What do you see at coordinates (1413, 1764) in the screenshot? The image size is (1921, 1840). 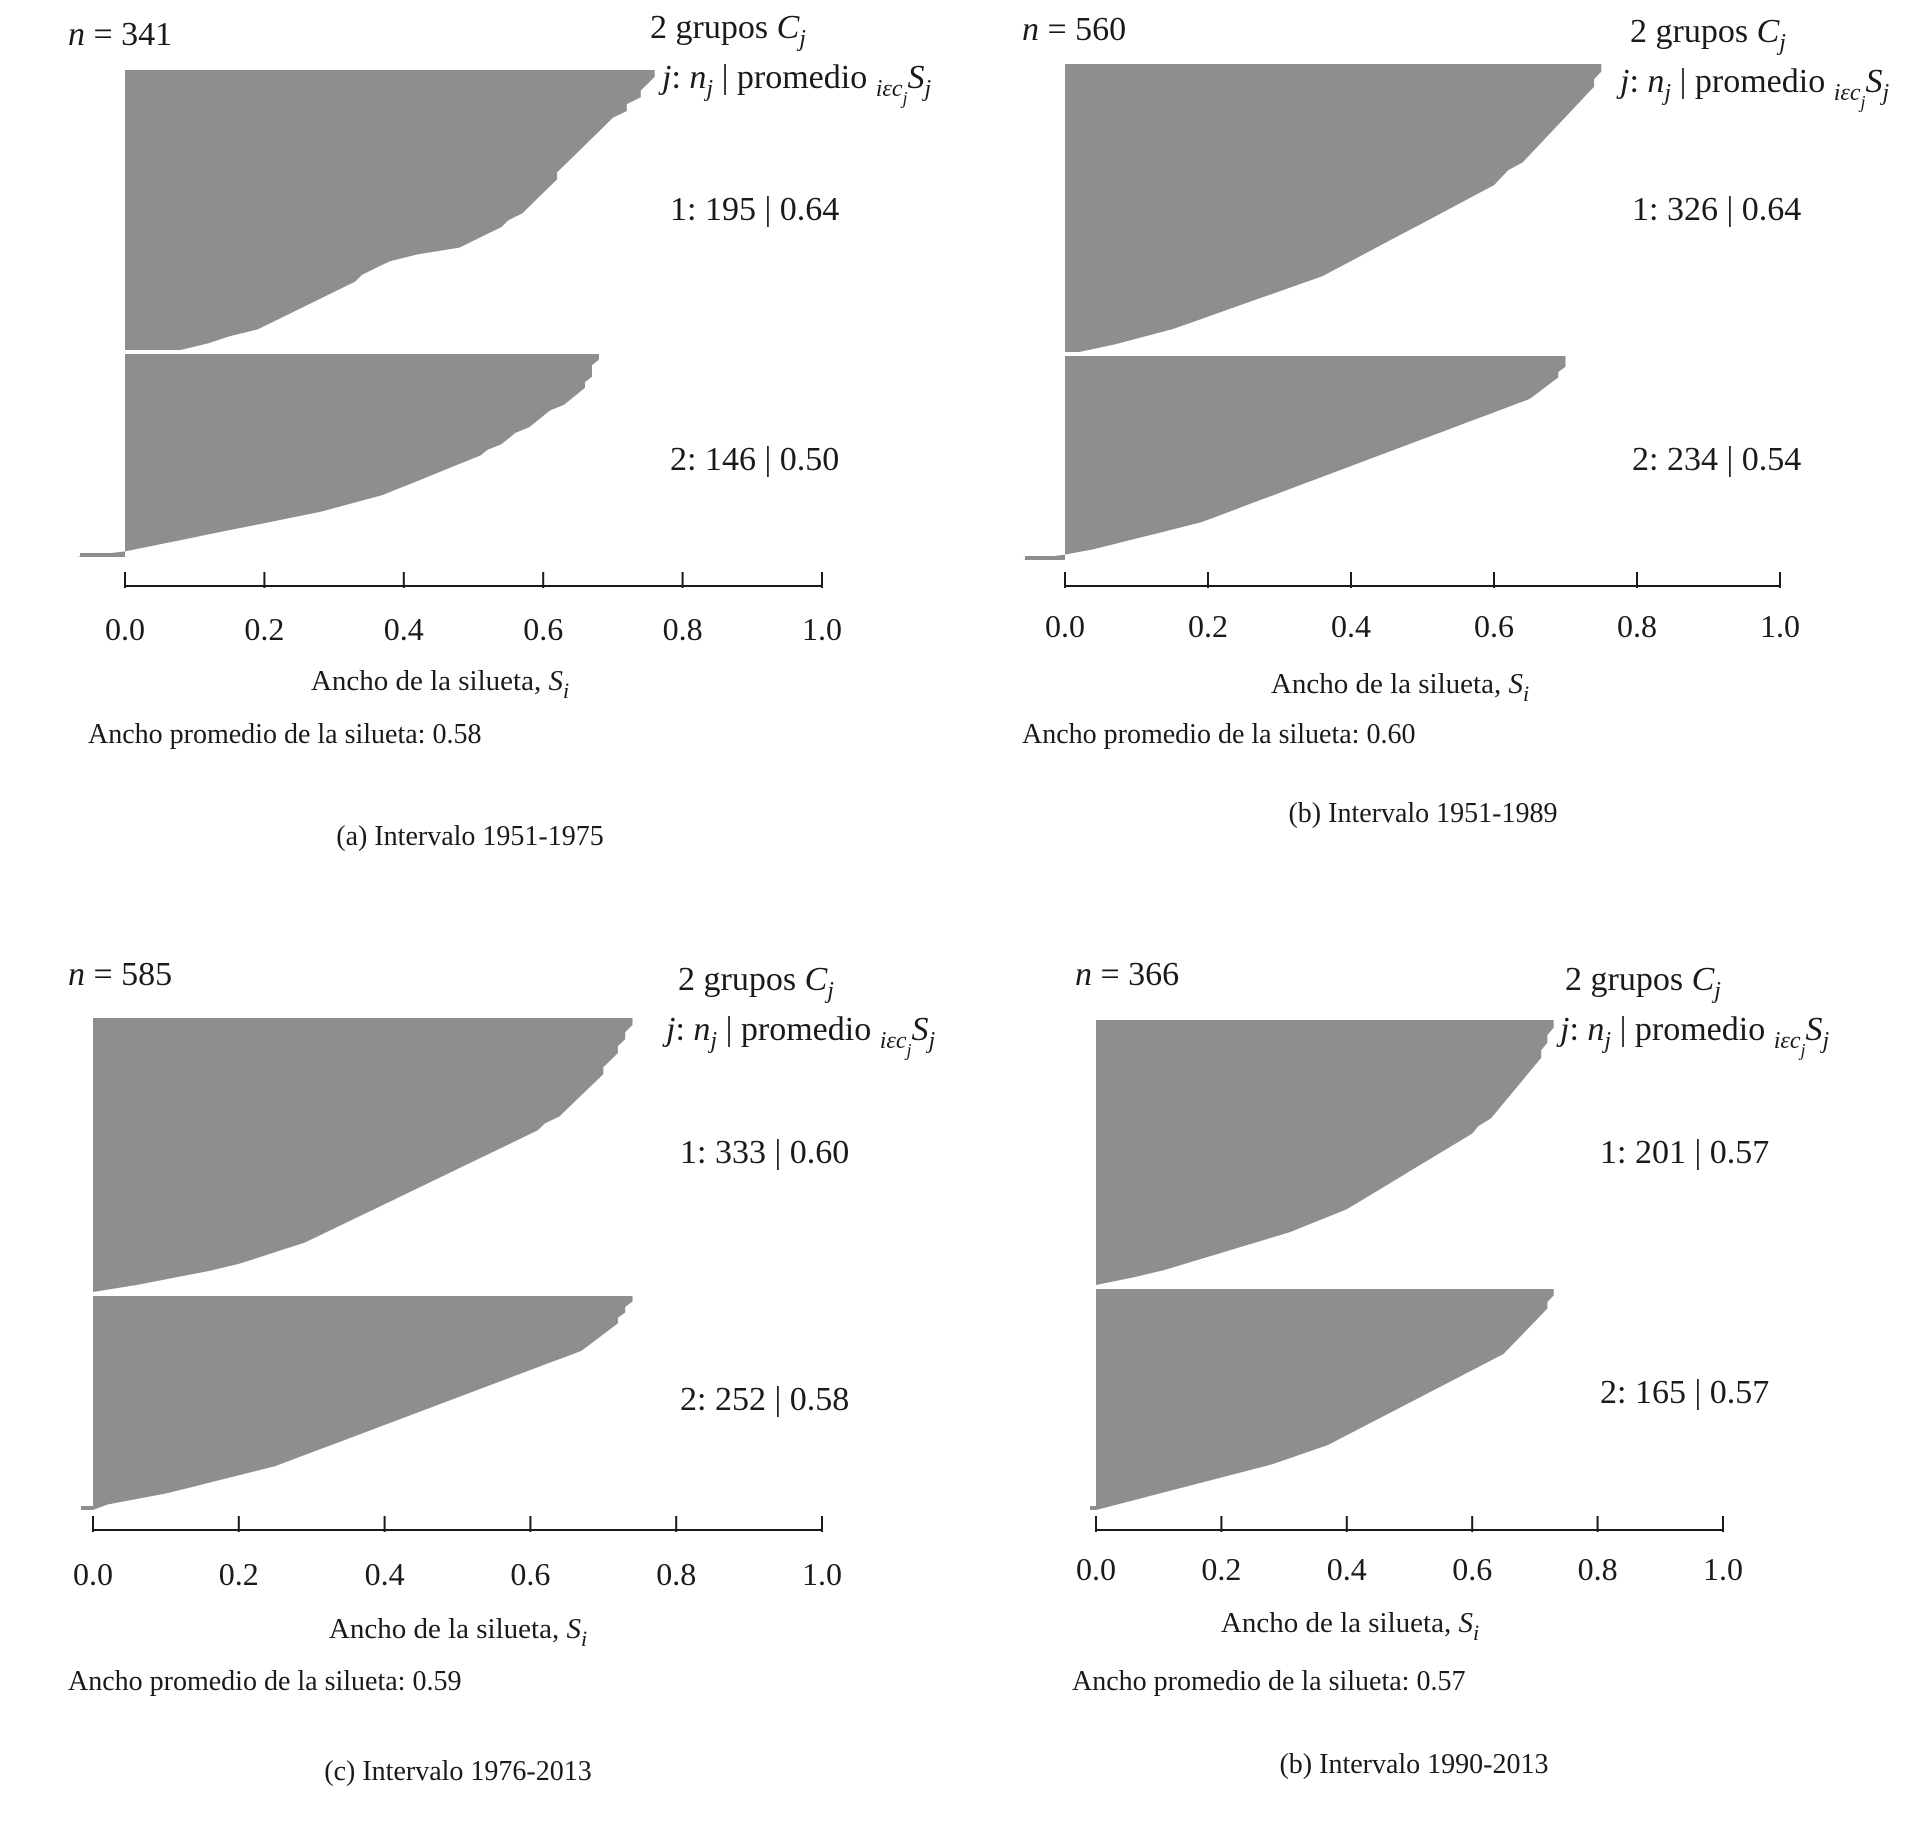 I see `panel-caption: (b) Intervalo 1990-2013` at bounding box center [1413, 1764].